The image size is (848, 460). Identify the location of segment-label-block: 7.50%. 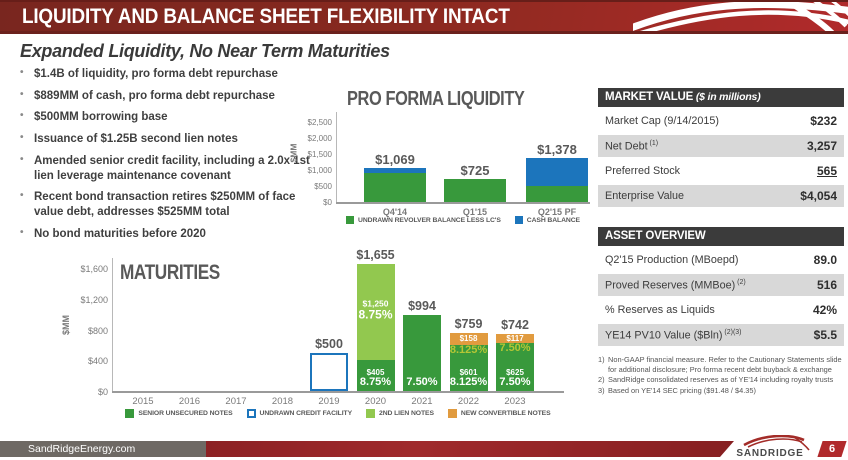
(422, 383).